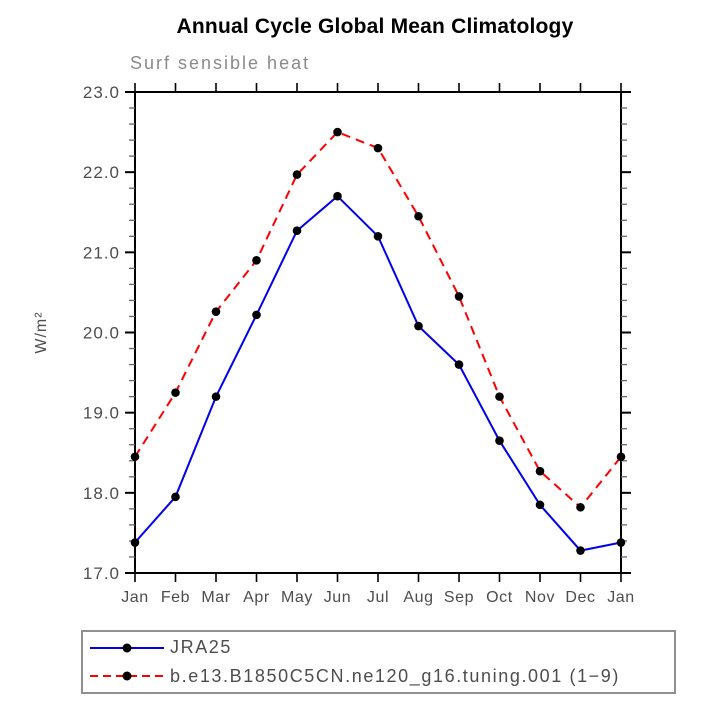 This screenshot has height=715, width=715. What do you see at coordinates (220, 63) in the screenshot?
I see `chart-subtitle: Surf sensible heat` at bounding box center [220, 63].